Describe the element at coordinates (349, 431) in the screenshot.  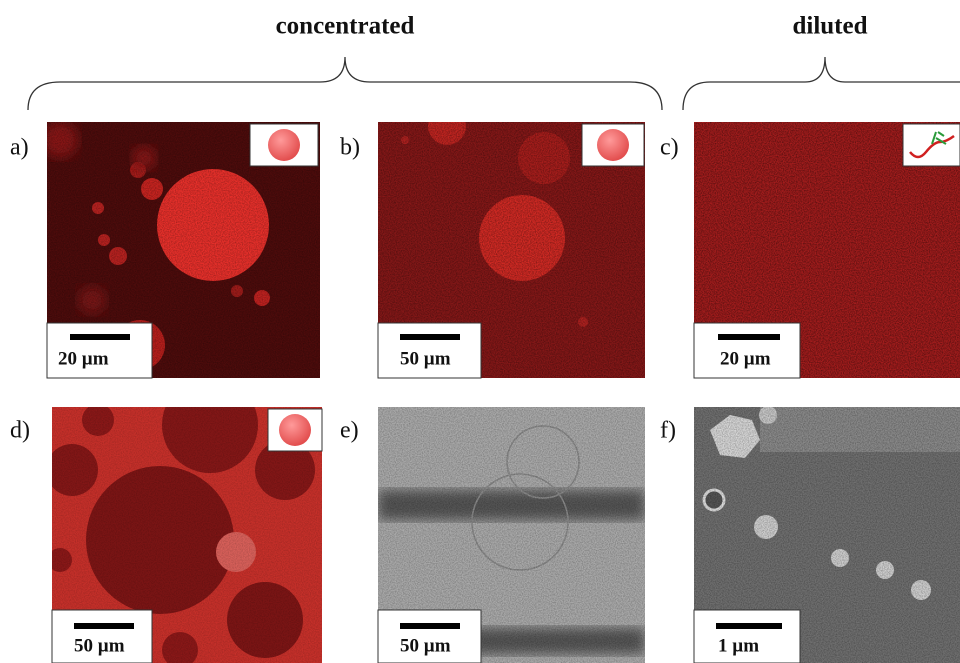
I see `panel-label: e)` at that location.